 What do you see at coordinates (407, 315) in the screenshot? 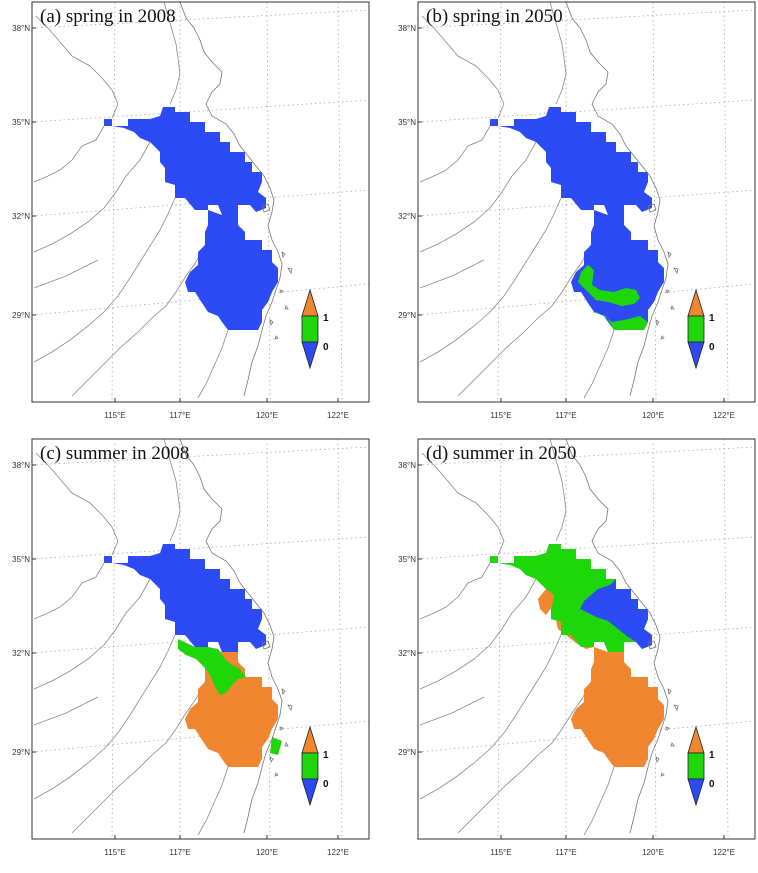
I see `lat-tick-label-b: 29°N` at bounding box center [407, 315].